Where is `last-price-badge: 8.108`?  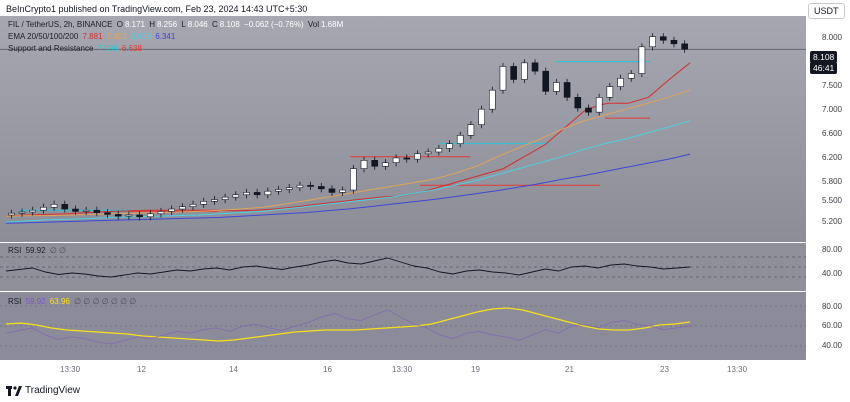 last-price-badge: 8.108 is located at coordinates (824, 57).